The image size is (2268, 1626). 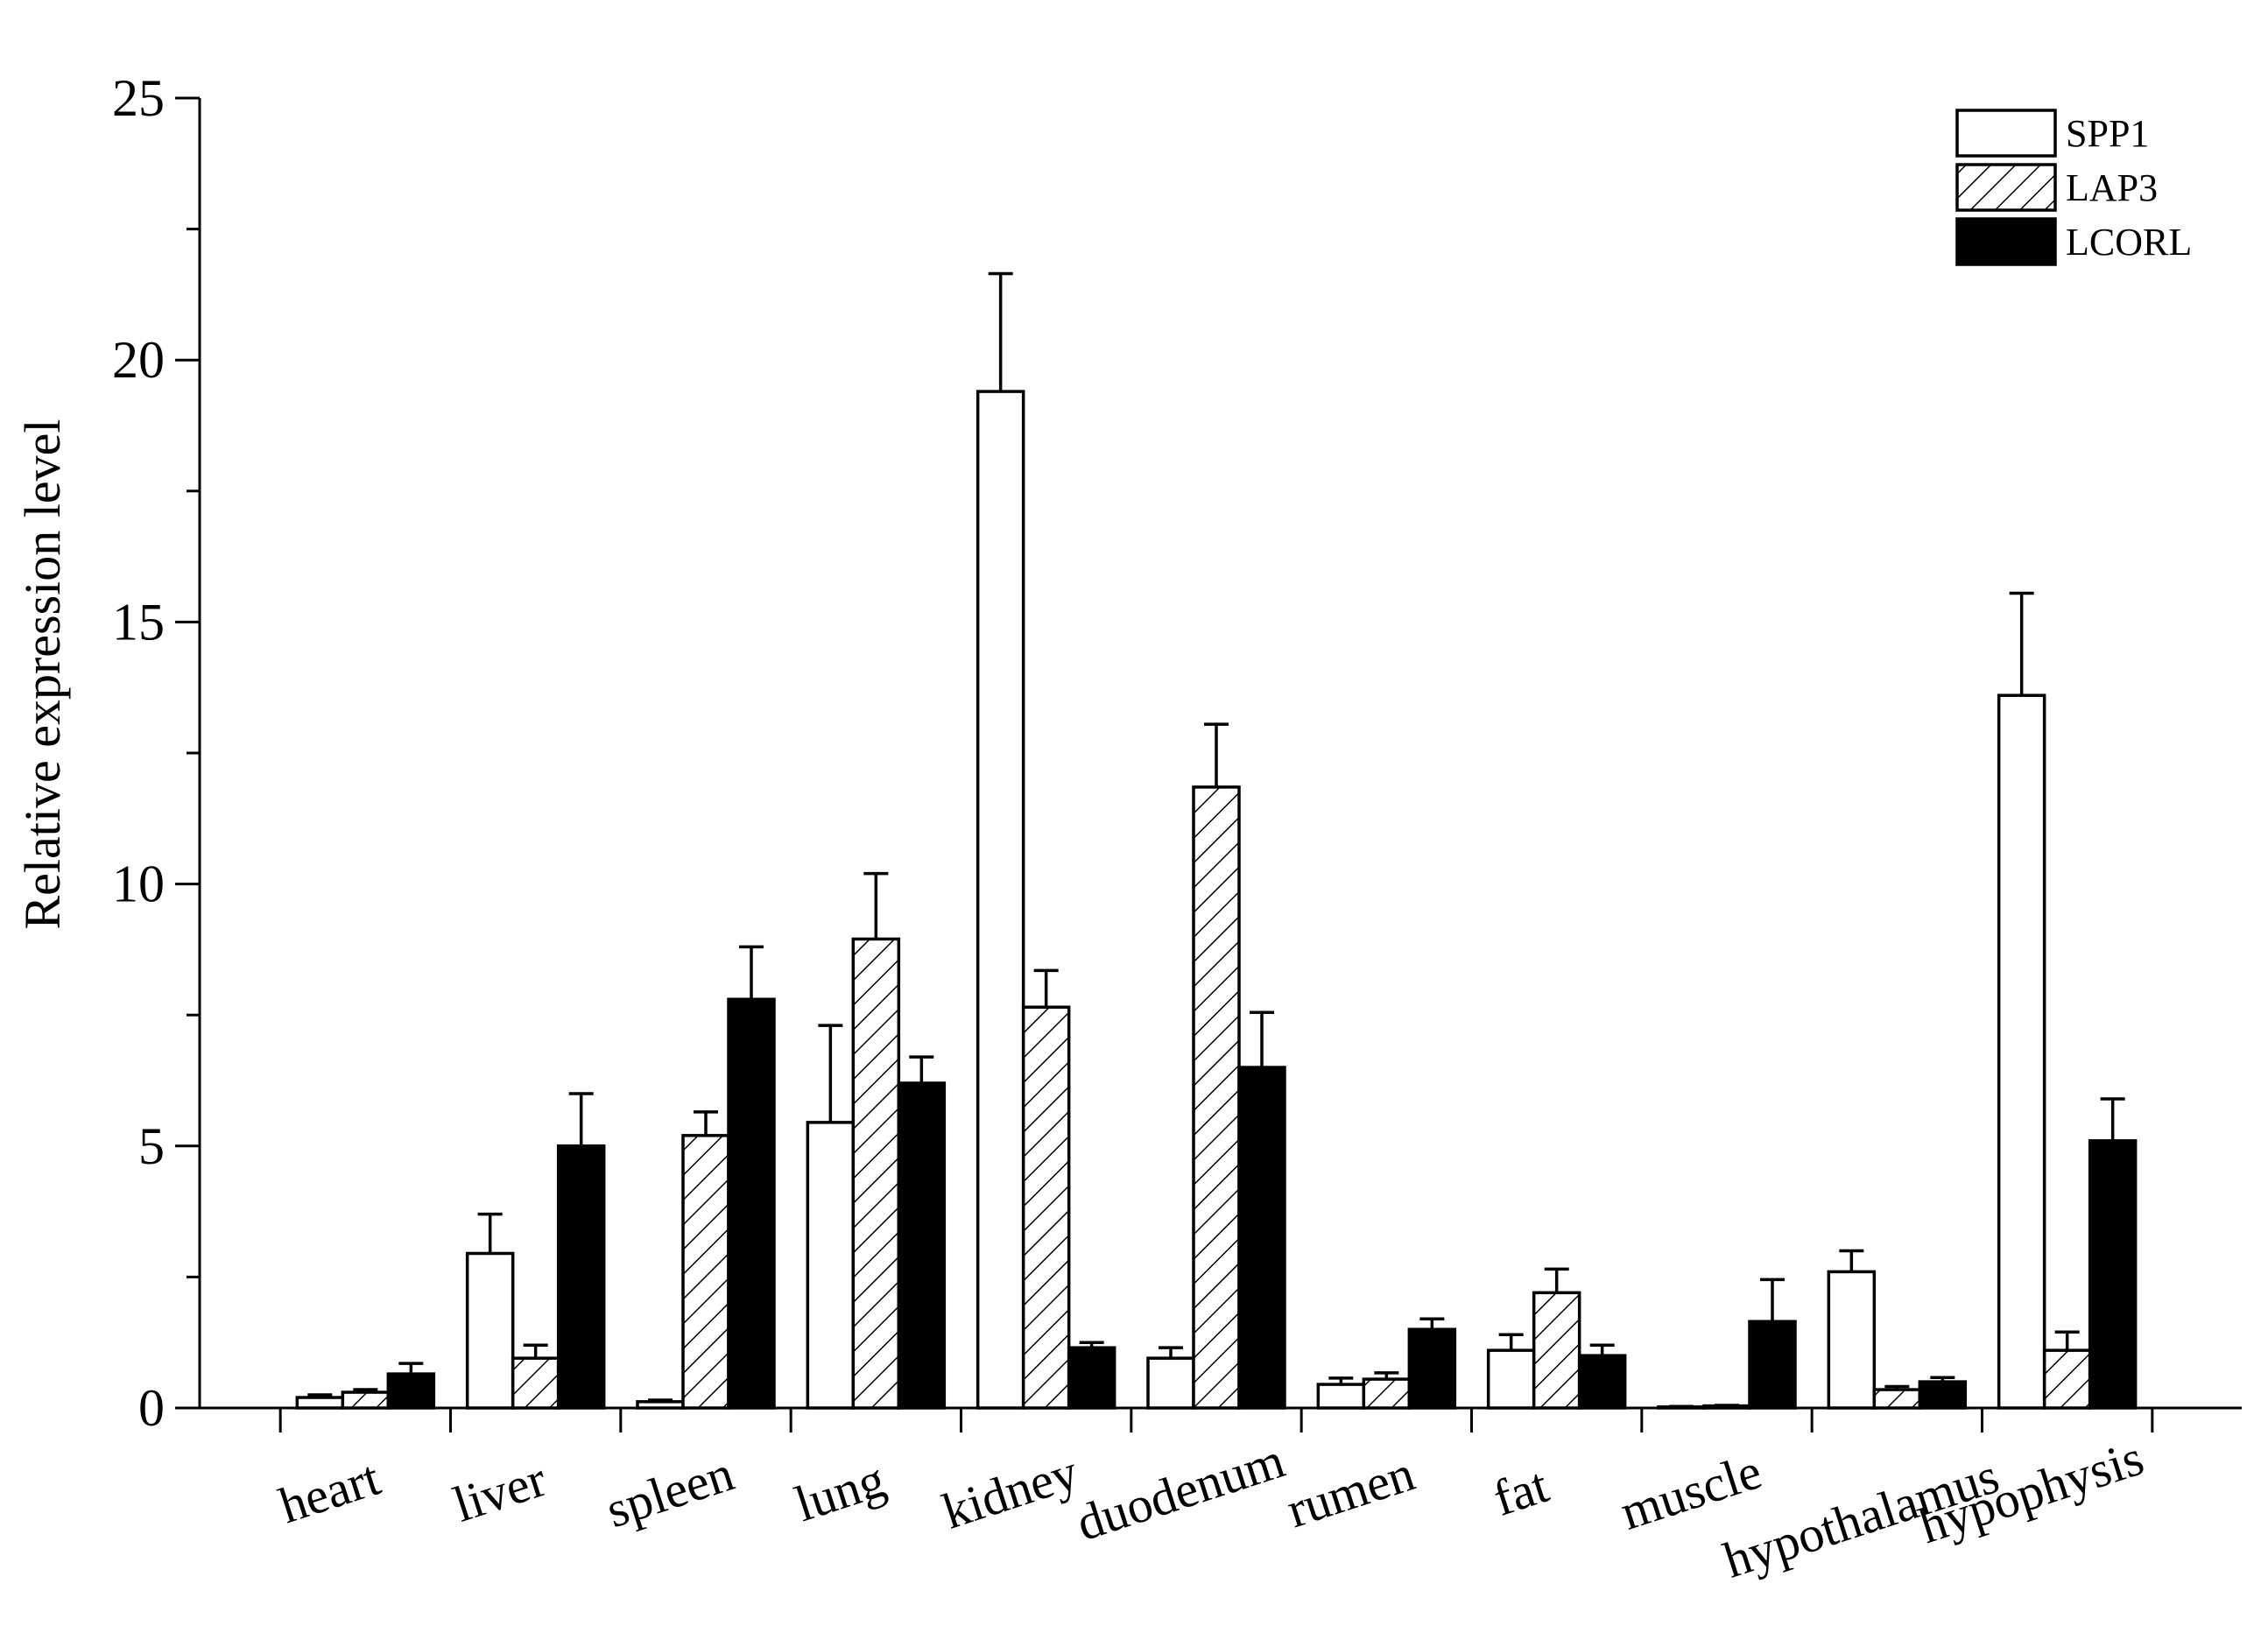 I want to click on bar-lap3-lung, so click(x=876, y=1173).